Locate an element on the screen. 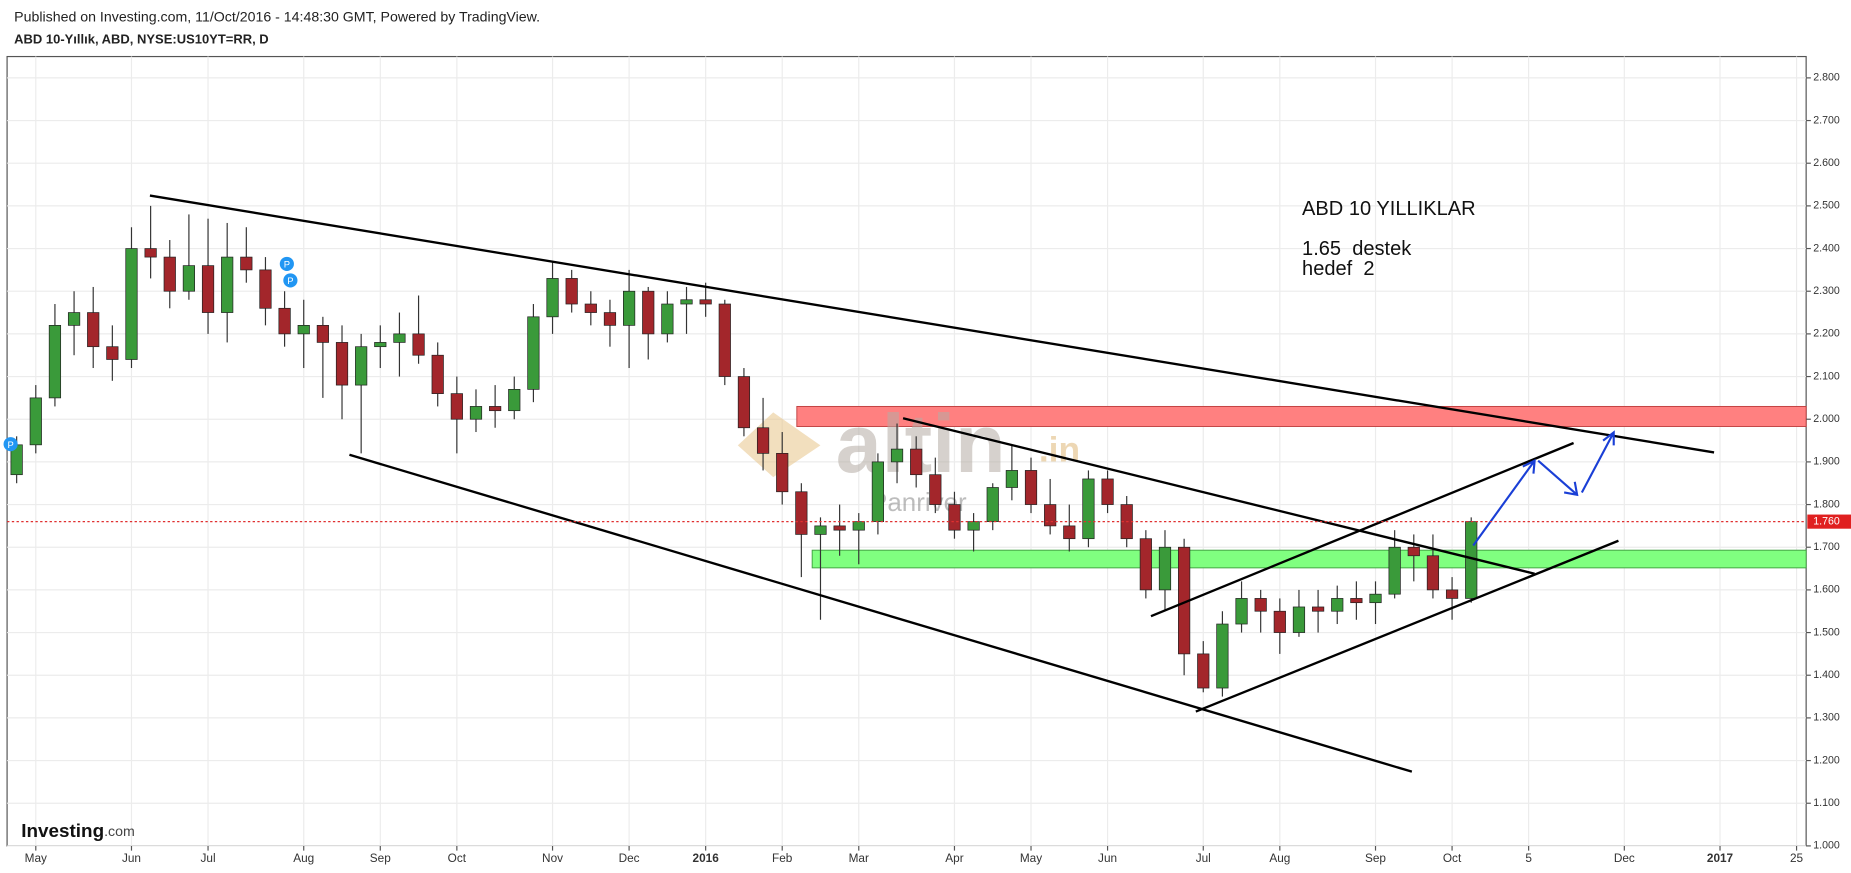 The image size is (1851, 873). logo-name: Investing is located at coordinates (62, 830).